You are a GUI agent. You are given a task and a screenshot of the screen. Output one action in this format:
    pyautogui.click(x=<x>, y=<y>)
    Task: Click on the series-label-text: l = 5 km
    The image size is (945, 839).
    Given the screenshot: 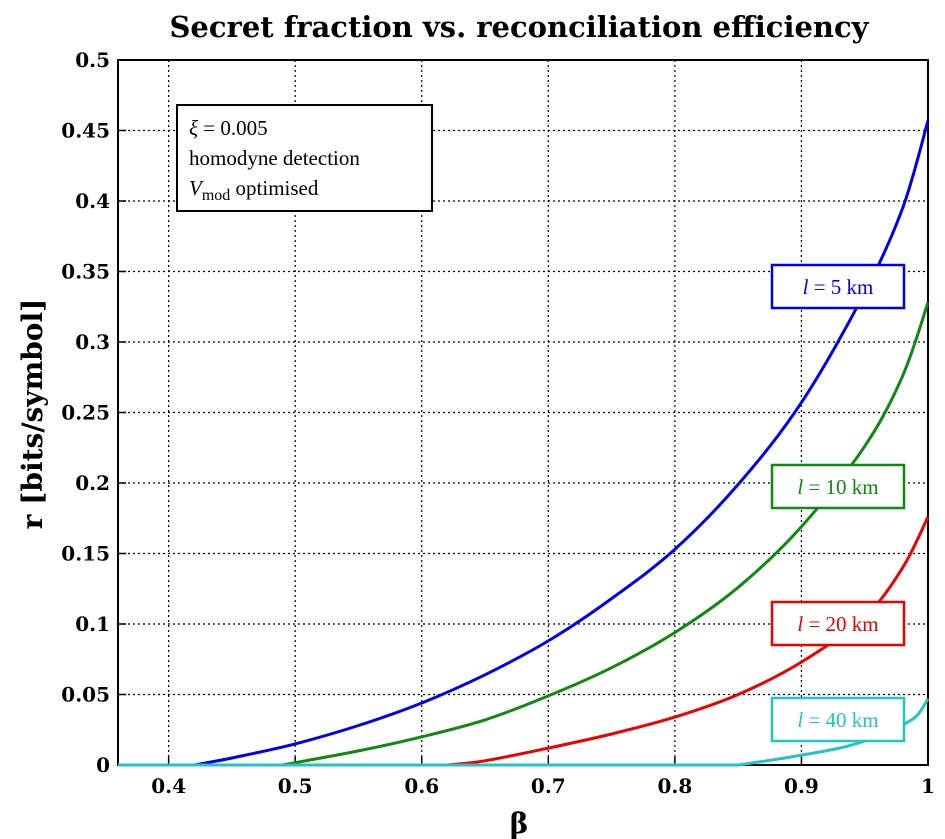 What is the action you would take?
    pyautogui.click(x=838, y=287)
    